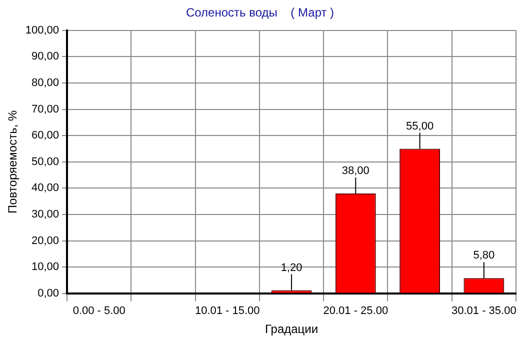  I want to click on y-tick-label: 40,00, so click(46, 188).